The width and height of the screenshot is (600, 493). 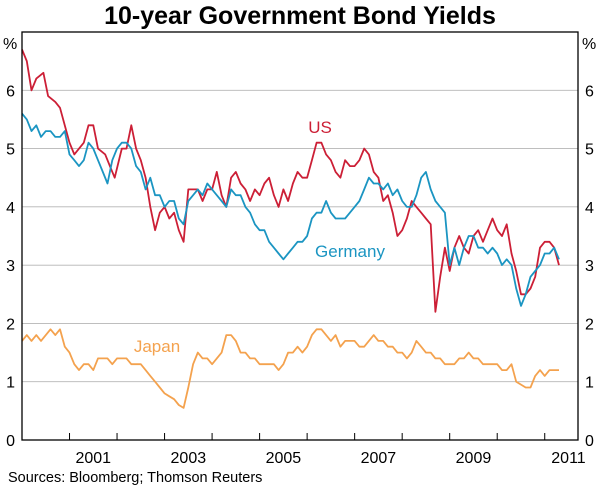 I want to click on y-tick-label-left-6: 6, so click(x=10, y=91).